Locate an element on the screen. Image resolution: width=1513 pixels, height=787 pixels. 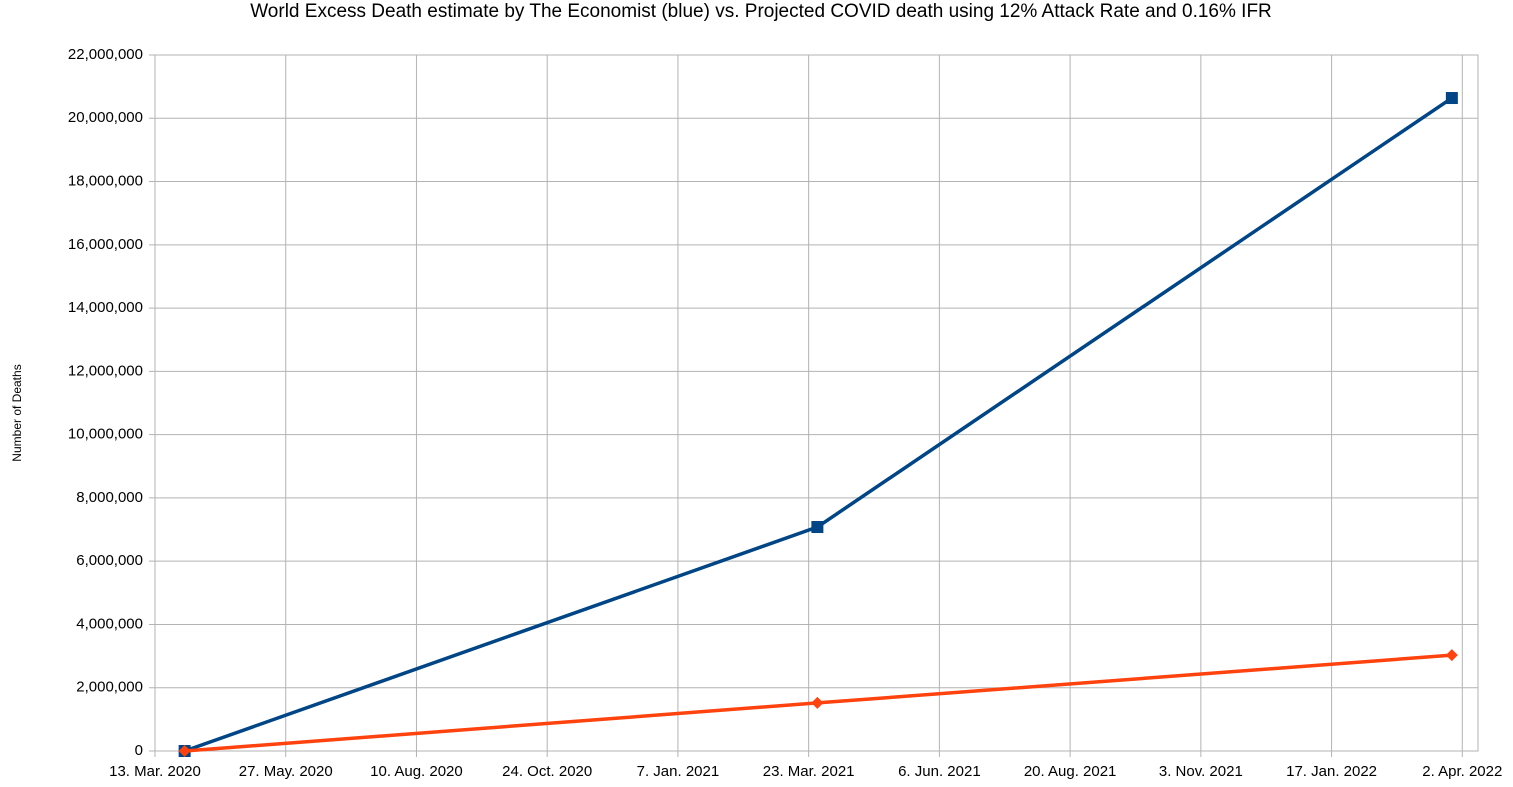
y-tick-label: 22,000,000 is located at coordinates (105, 54).